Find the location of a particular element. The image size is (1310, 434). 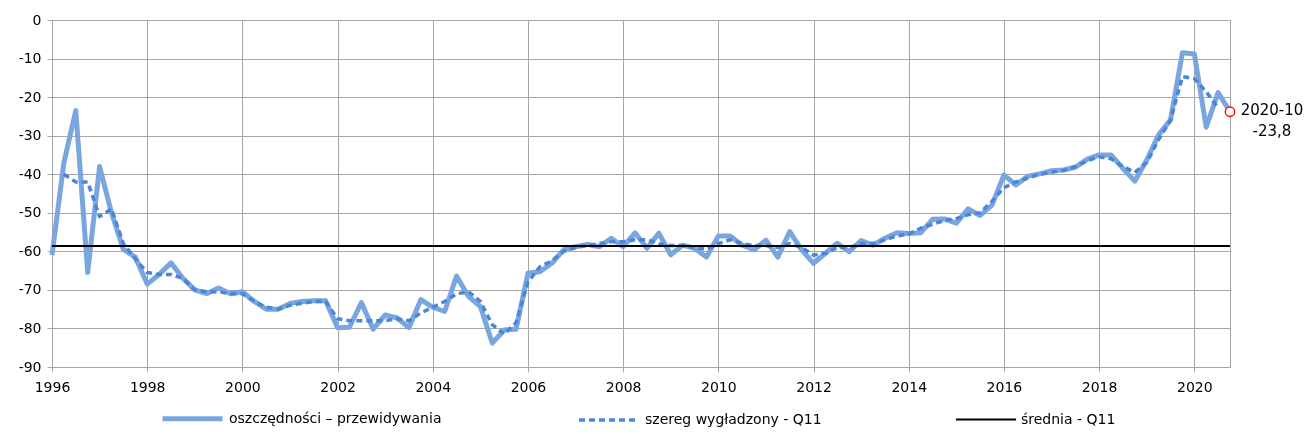

y-tick-label: -90 is located at coordinates (30, 366).